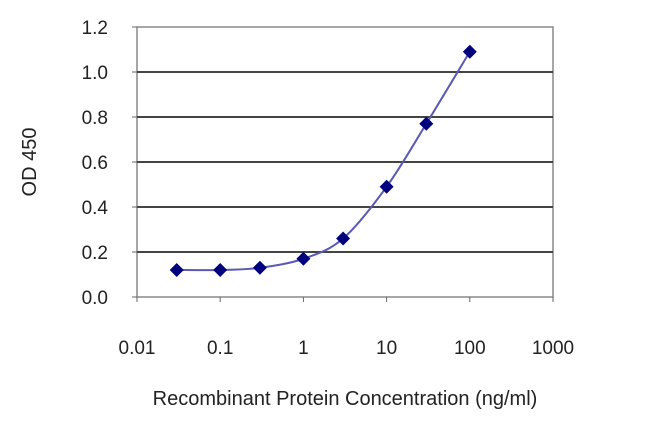  Describe the element at coordinates (386, 348) in the screenshot. I see `x-tick-label: 10` at that location.